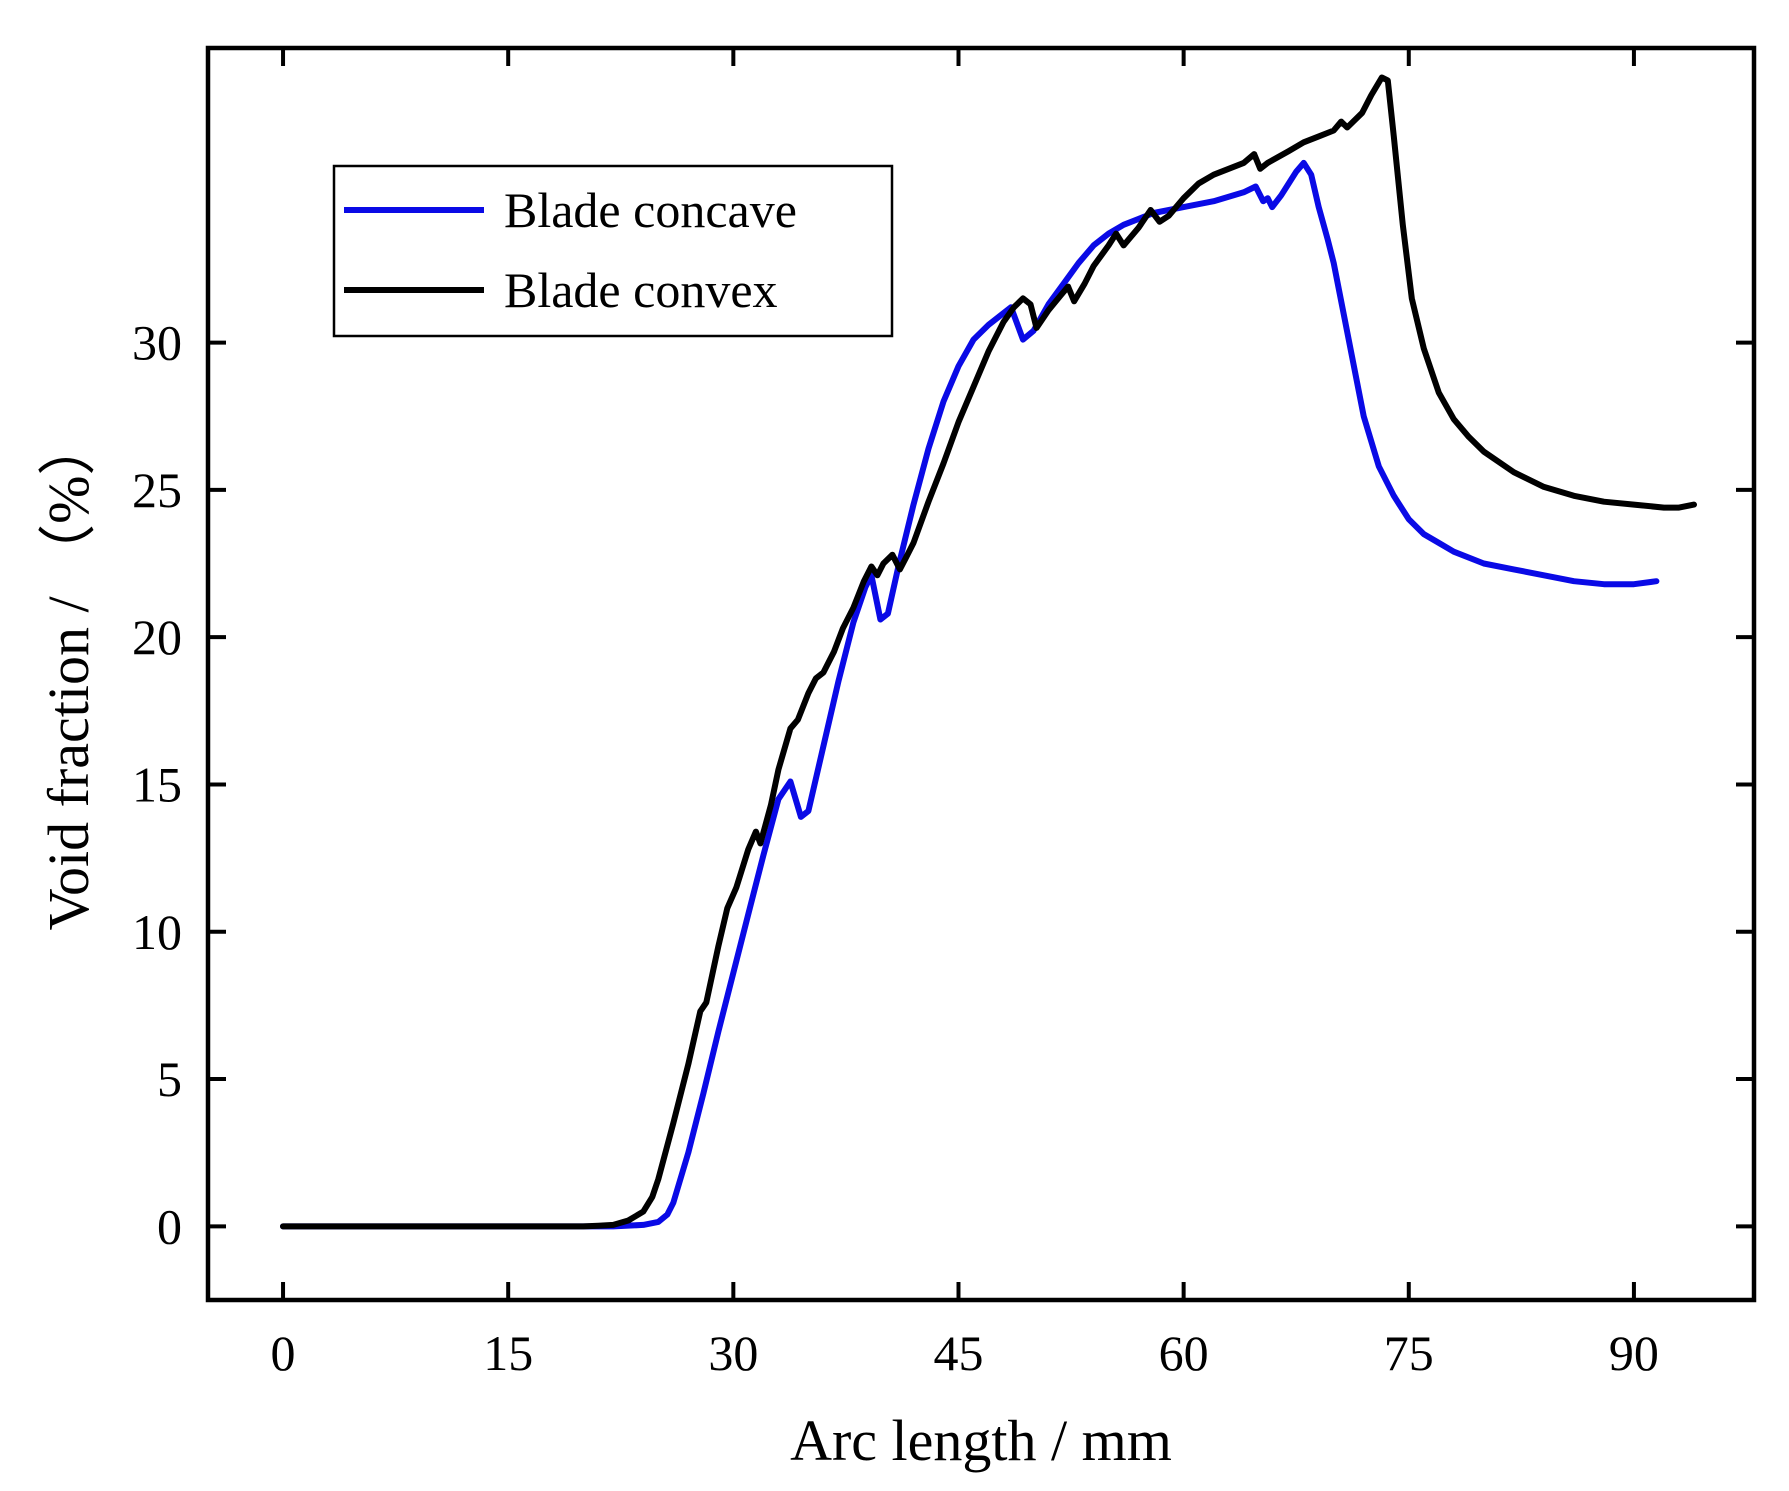 The width and height of the screenshot is (1789, 1491). I want to click on x-tick-label-6: 90, so click(1634, 1353).